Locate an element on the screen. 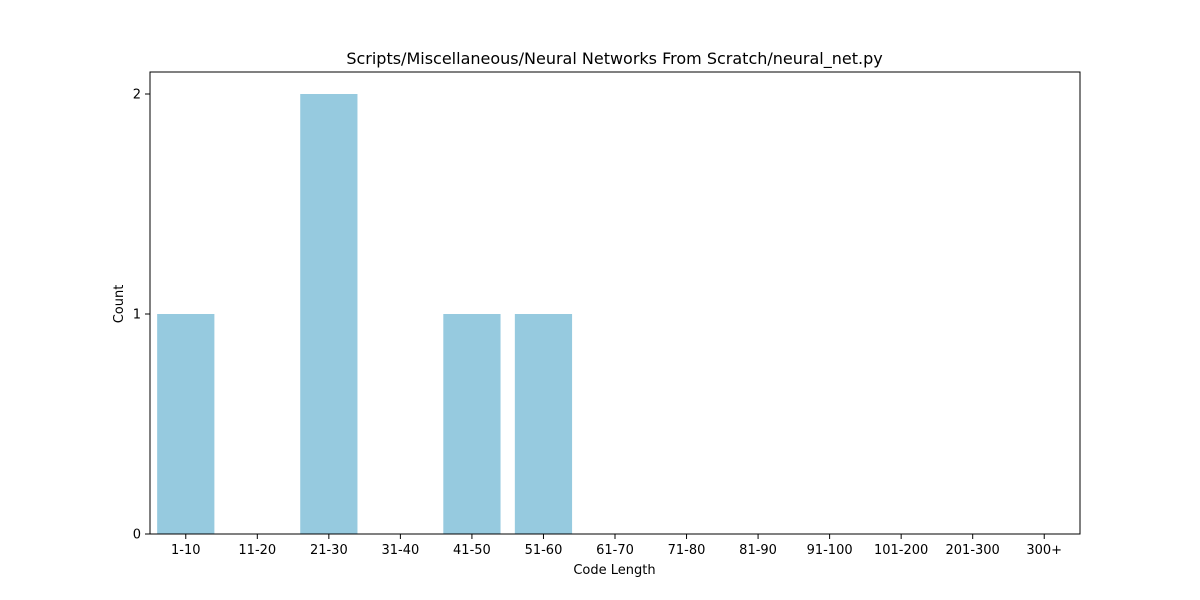 This screenshot has width=1200, height=600. y-axis-label: Count is located at coordinates (119, 304).